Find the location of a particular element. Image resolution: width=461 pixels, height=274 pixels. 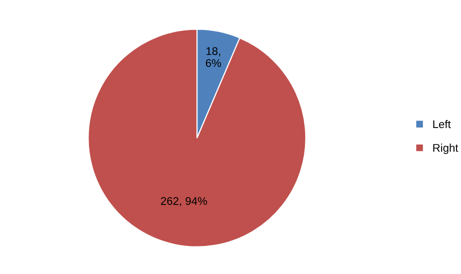

legend-label: Right is located at coordinates (445, 149).